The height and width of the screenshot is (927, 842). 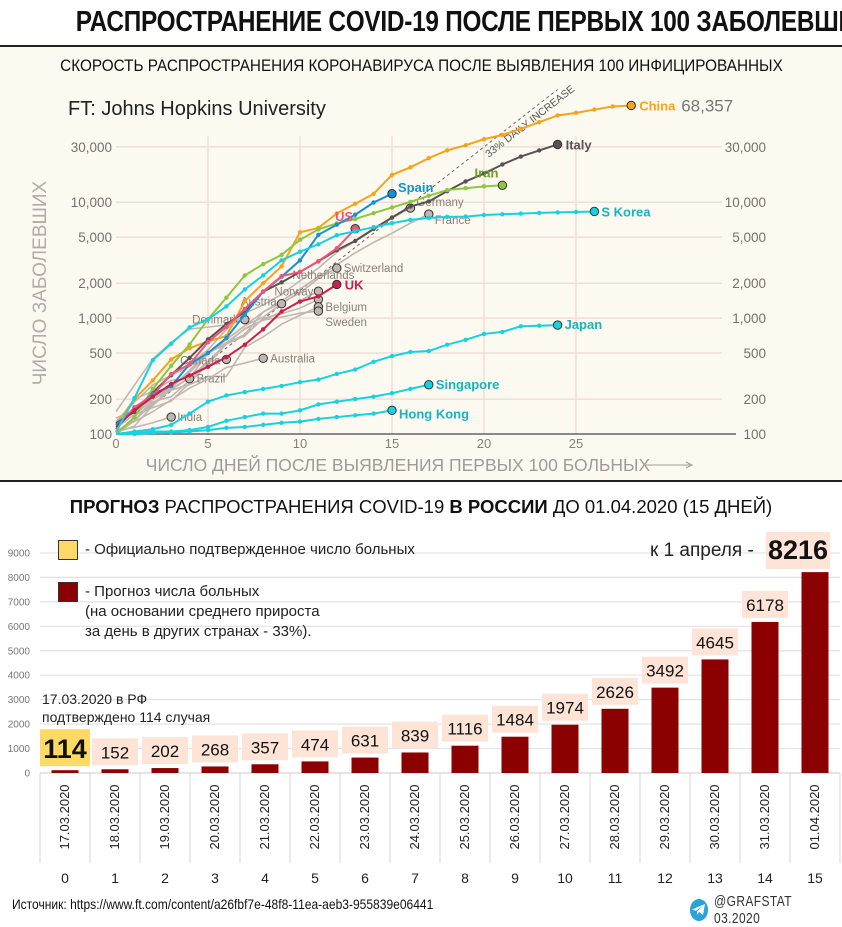 What do you see at coordinates (211, 380) in the screenshot?
I see `series-label: Brazil` at bounding box center [211, 380].